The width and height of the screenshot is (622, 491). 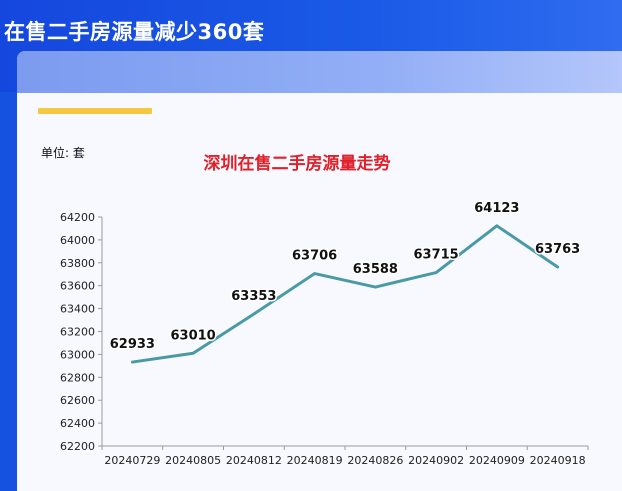 What do you see at coordinates (77, 332) in the screenshot?
I see `y-tick-label: 63200` at bounding box center [77, 332].